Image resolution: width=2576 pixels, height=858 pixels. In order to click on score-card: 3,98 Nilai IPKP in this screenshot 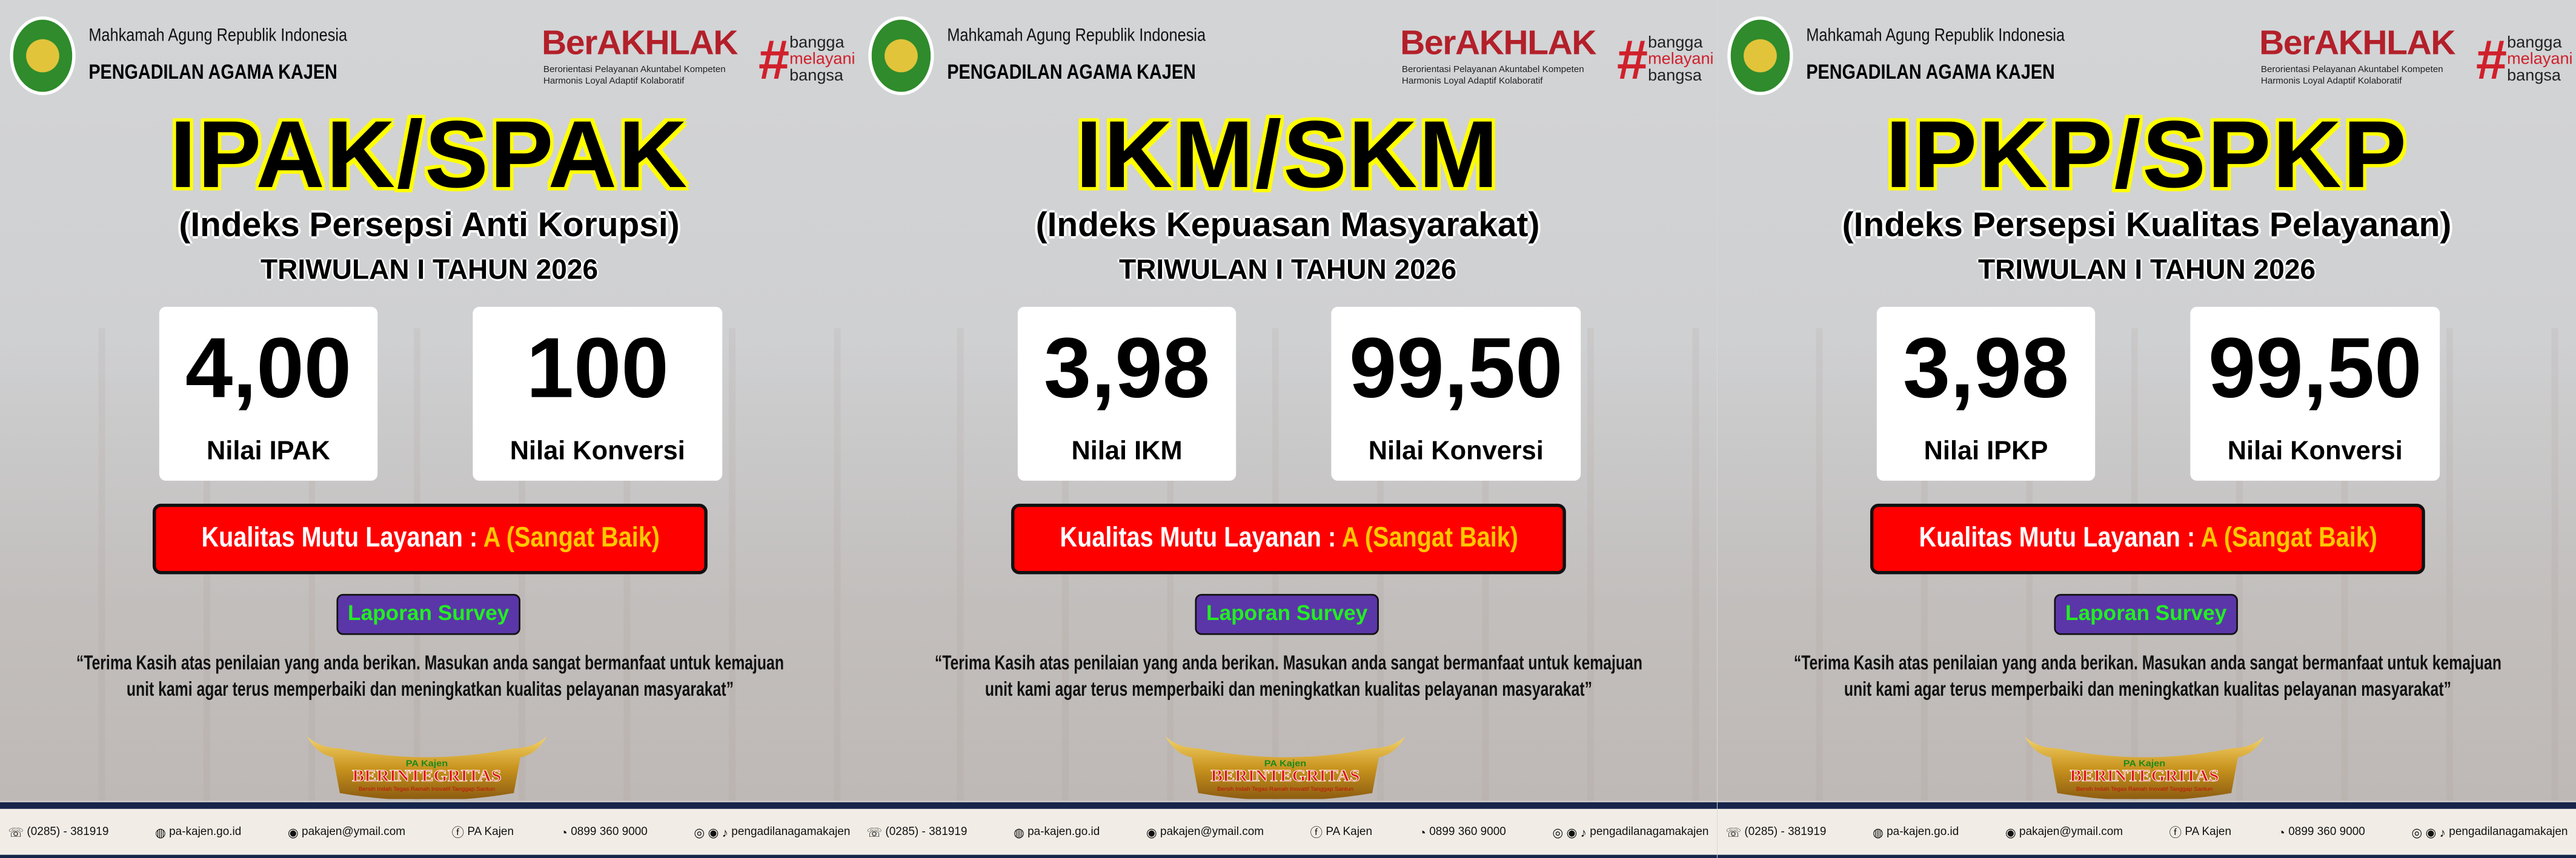, I will do `click(1985, 393)`.